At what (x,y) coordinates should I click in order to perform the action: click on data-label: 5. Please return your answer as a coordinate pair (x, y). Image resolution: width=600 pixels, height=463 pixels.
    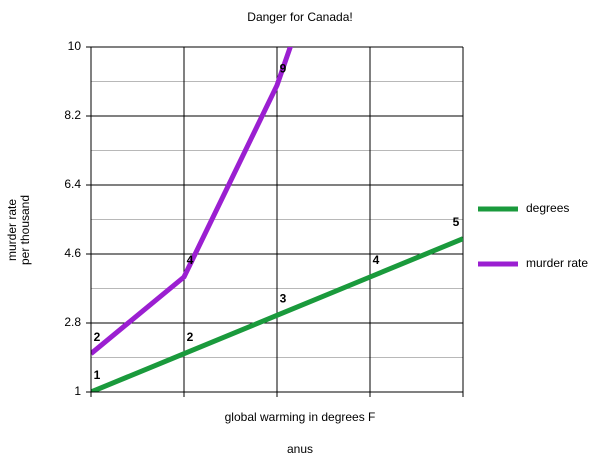
    Looking at the image, I should click on (456, 222).